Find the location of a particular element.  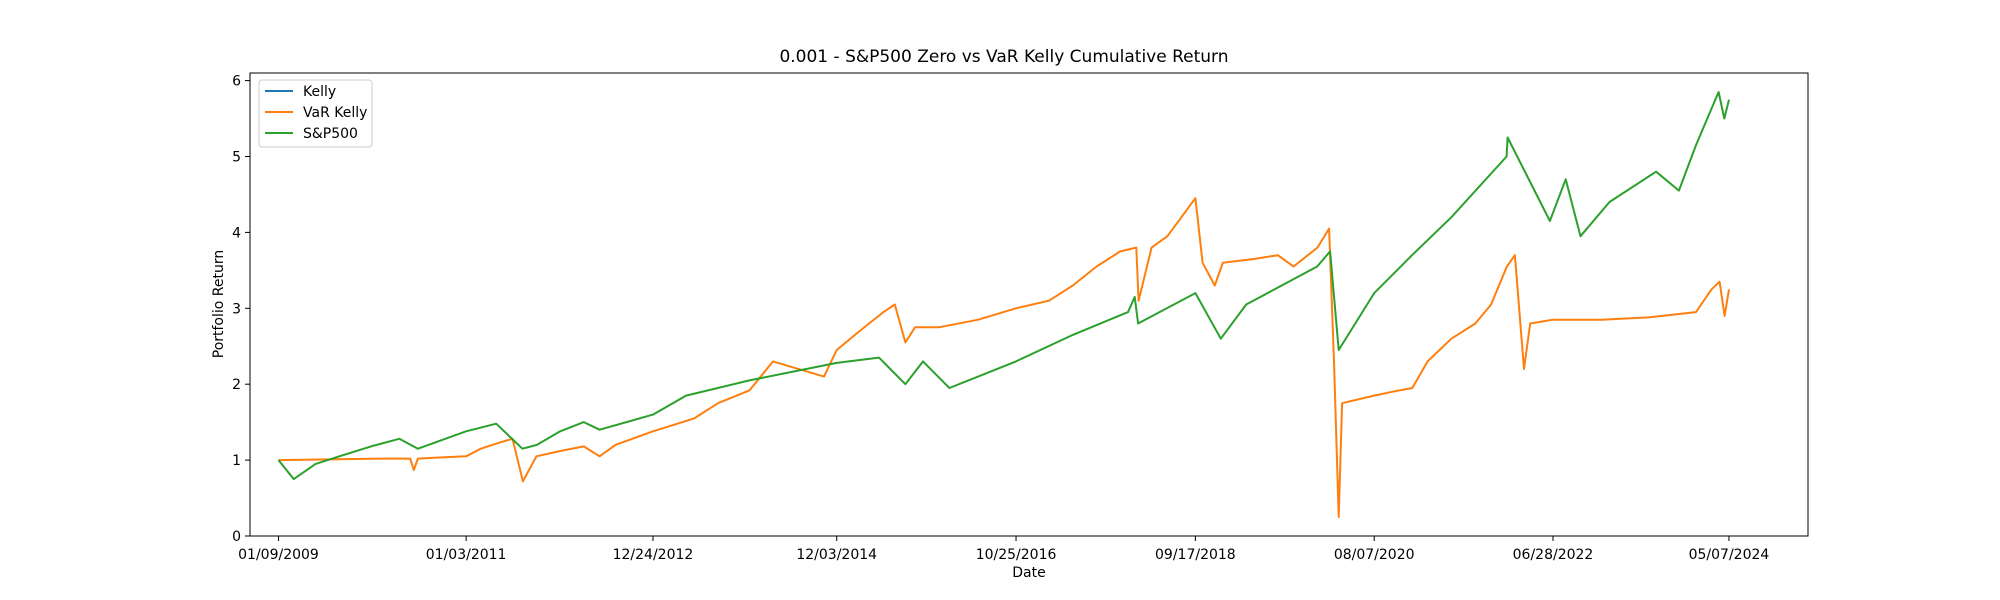

x-tick-label: 01/09/2009 is located at coordinates (278, 555).